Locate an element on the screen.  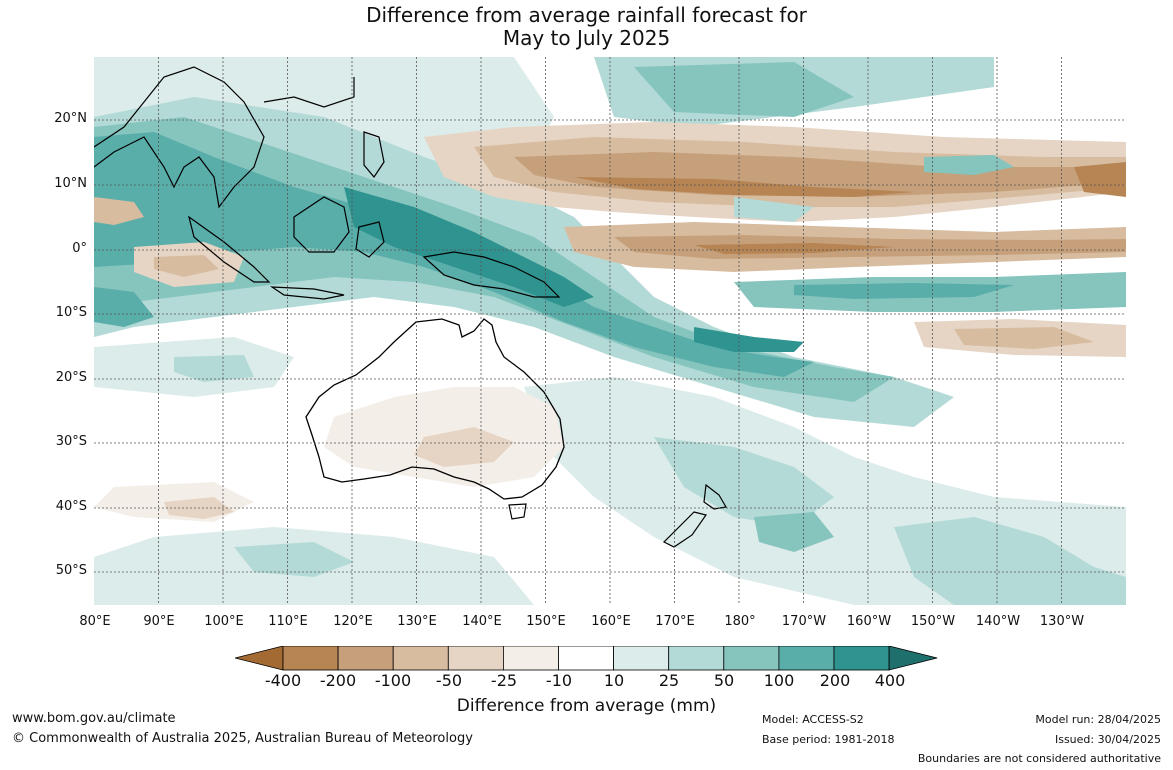
colorbar-label: -200 is located at coordinates (338, 680).